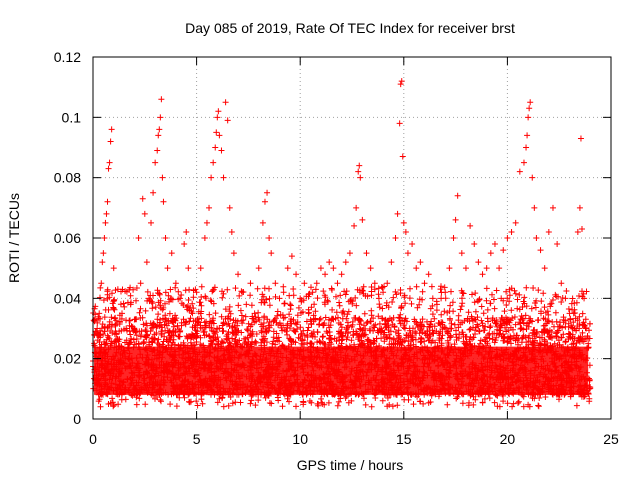 This screenshot has height=480, width=640. I want to click on y-tick-label: 0.08, so click(67, 178).